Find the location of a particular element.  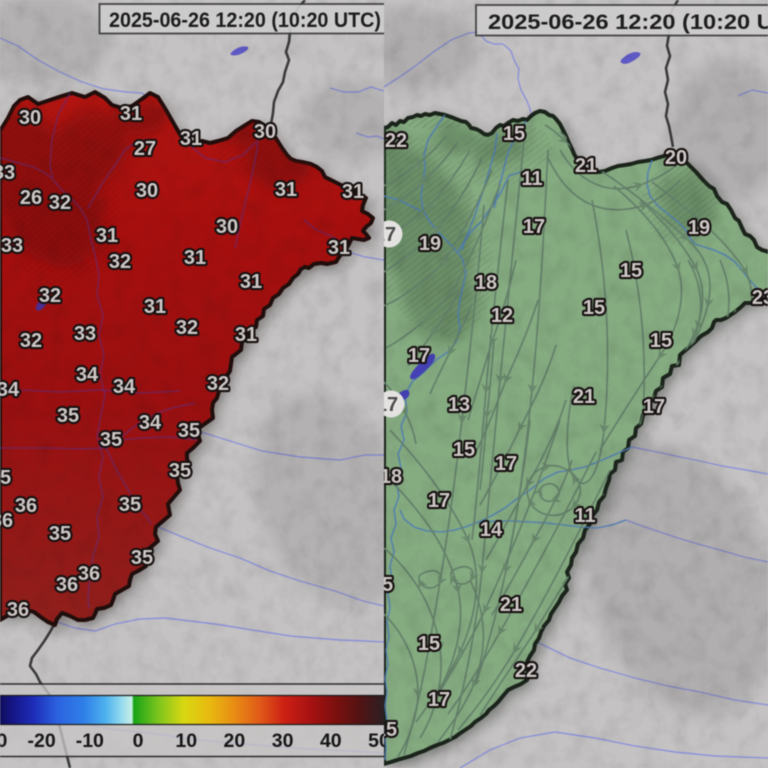

svg-text: 23 is located at coordinates (760, 298).